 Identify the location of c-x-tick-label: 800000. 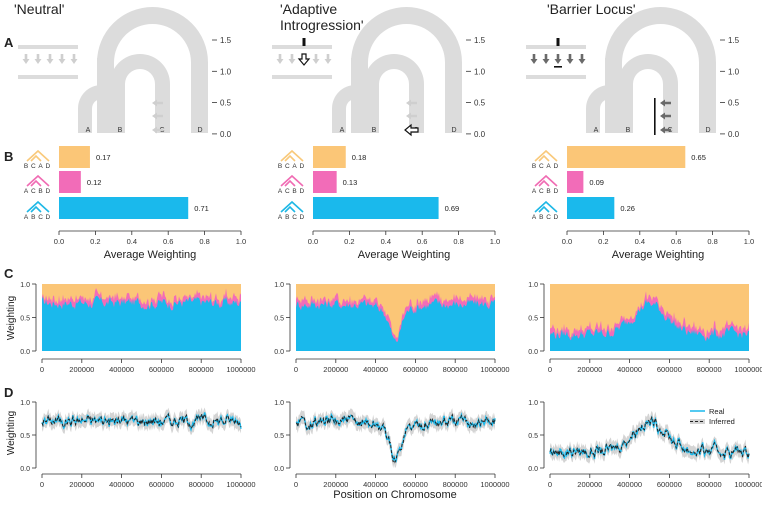
(455, 369).